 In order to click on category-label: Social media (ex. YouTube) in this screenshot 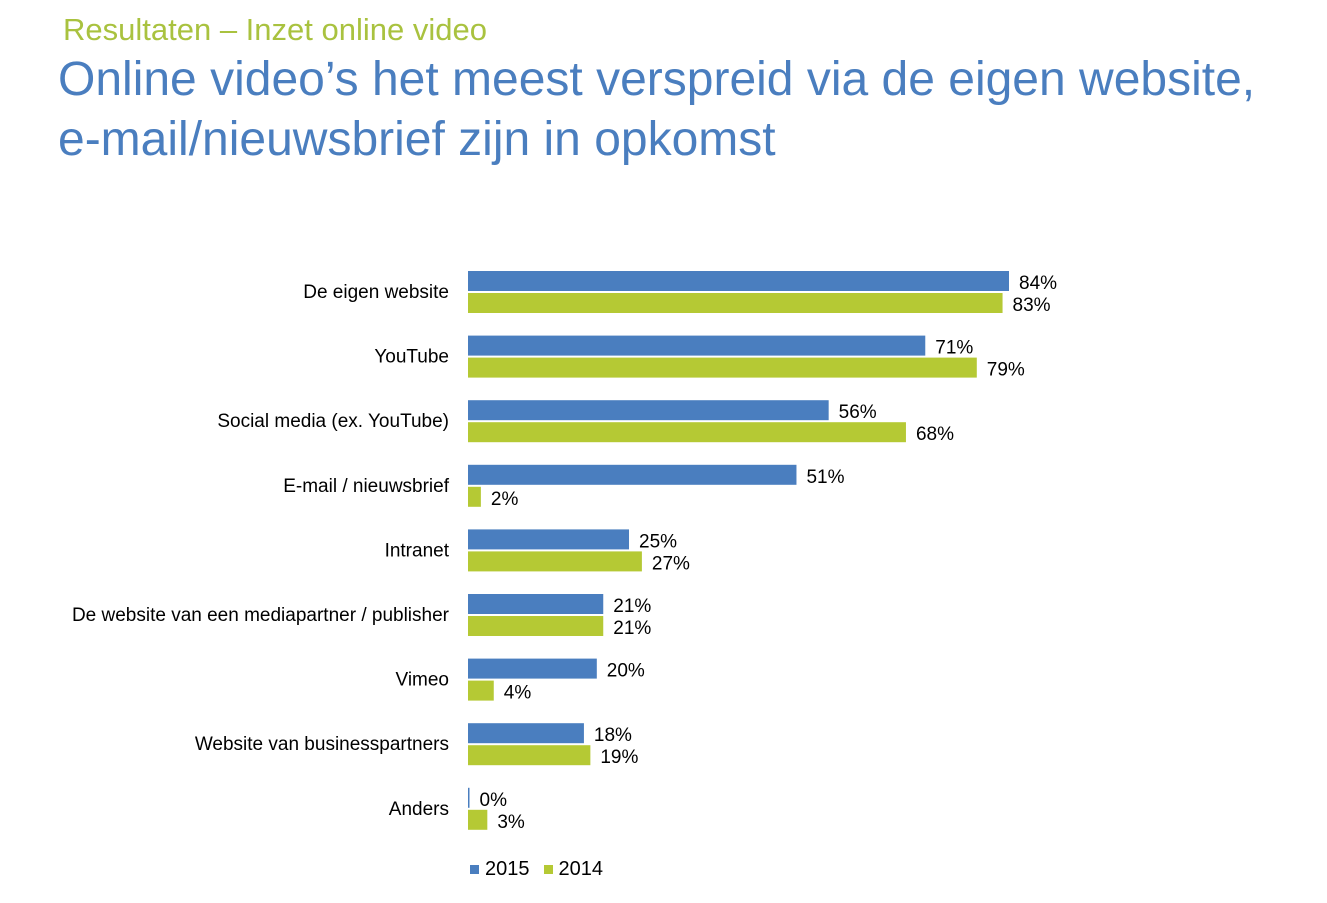, I will do `click(333, 421)`.